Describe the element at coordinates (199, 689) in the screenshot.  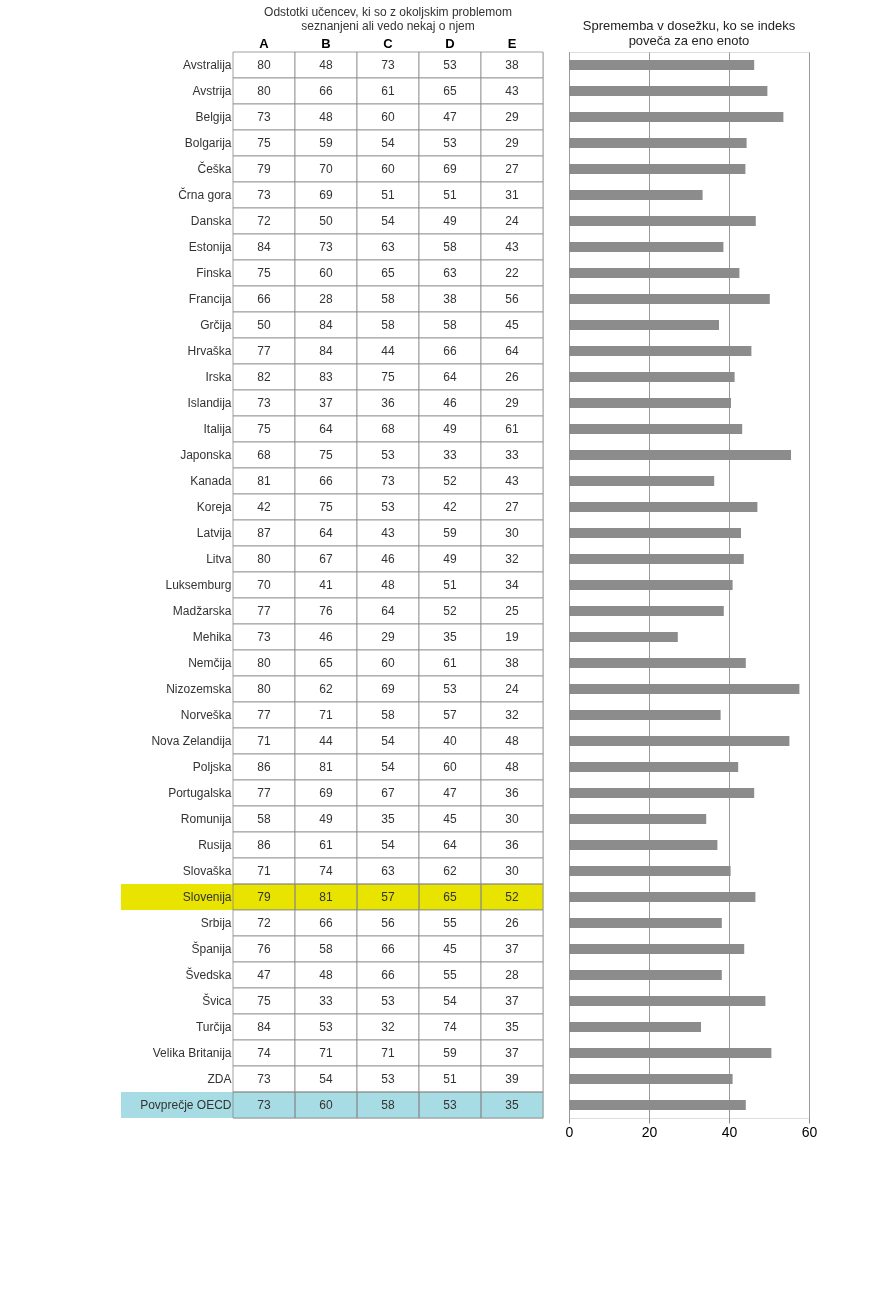
I see `y-tick-label: Nizozemska` at that location.